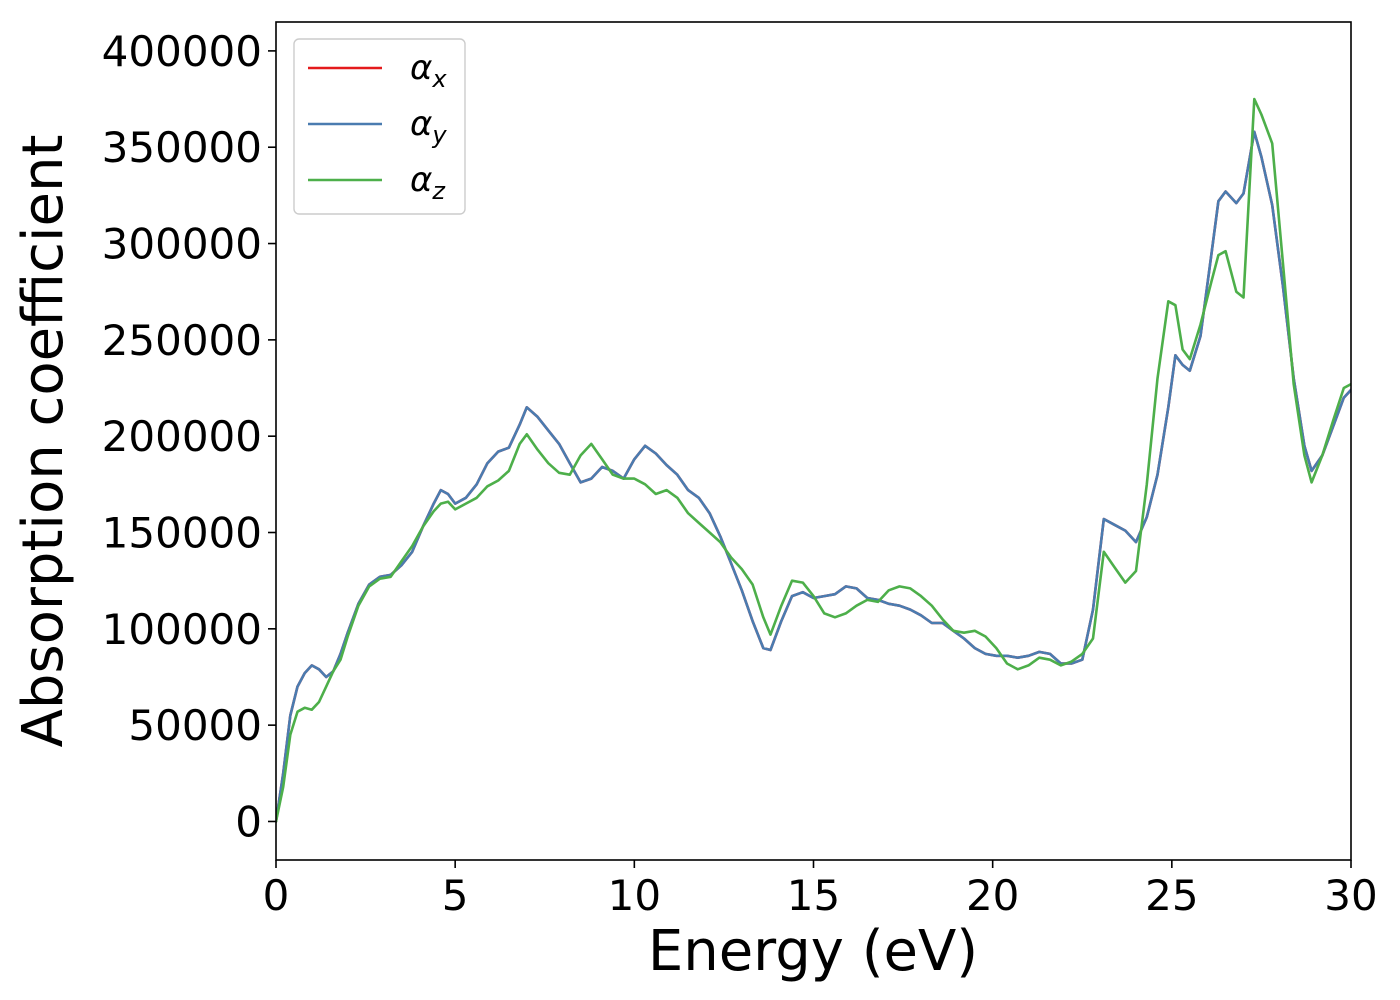 Image resolution: width=1400 pixels, height=1000 pixels. I want to click on legend-label-subscript: x, so click(439, 79).